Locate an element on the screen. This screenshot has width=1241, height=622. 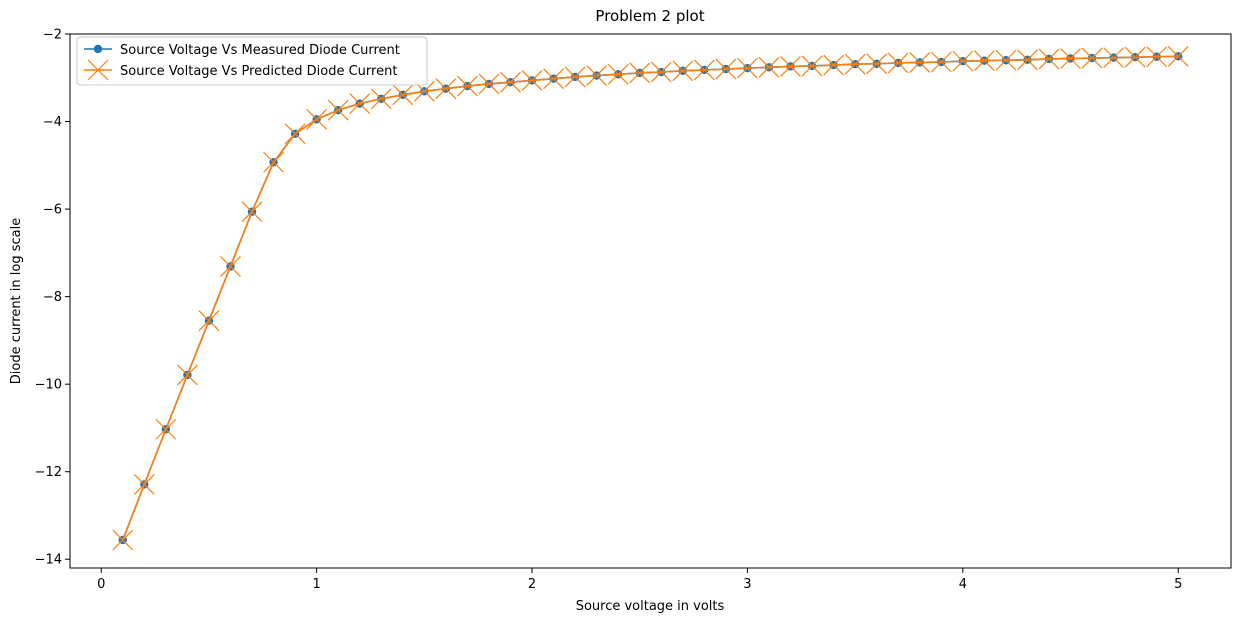
y-tick-label: −8 is located at coordinates (52, 297).